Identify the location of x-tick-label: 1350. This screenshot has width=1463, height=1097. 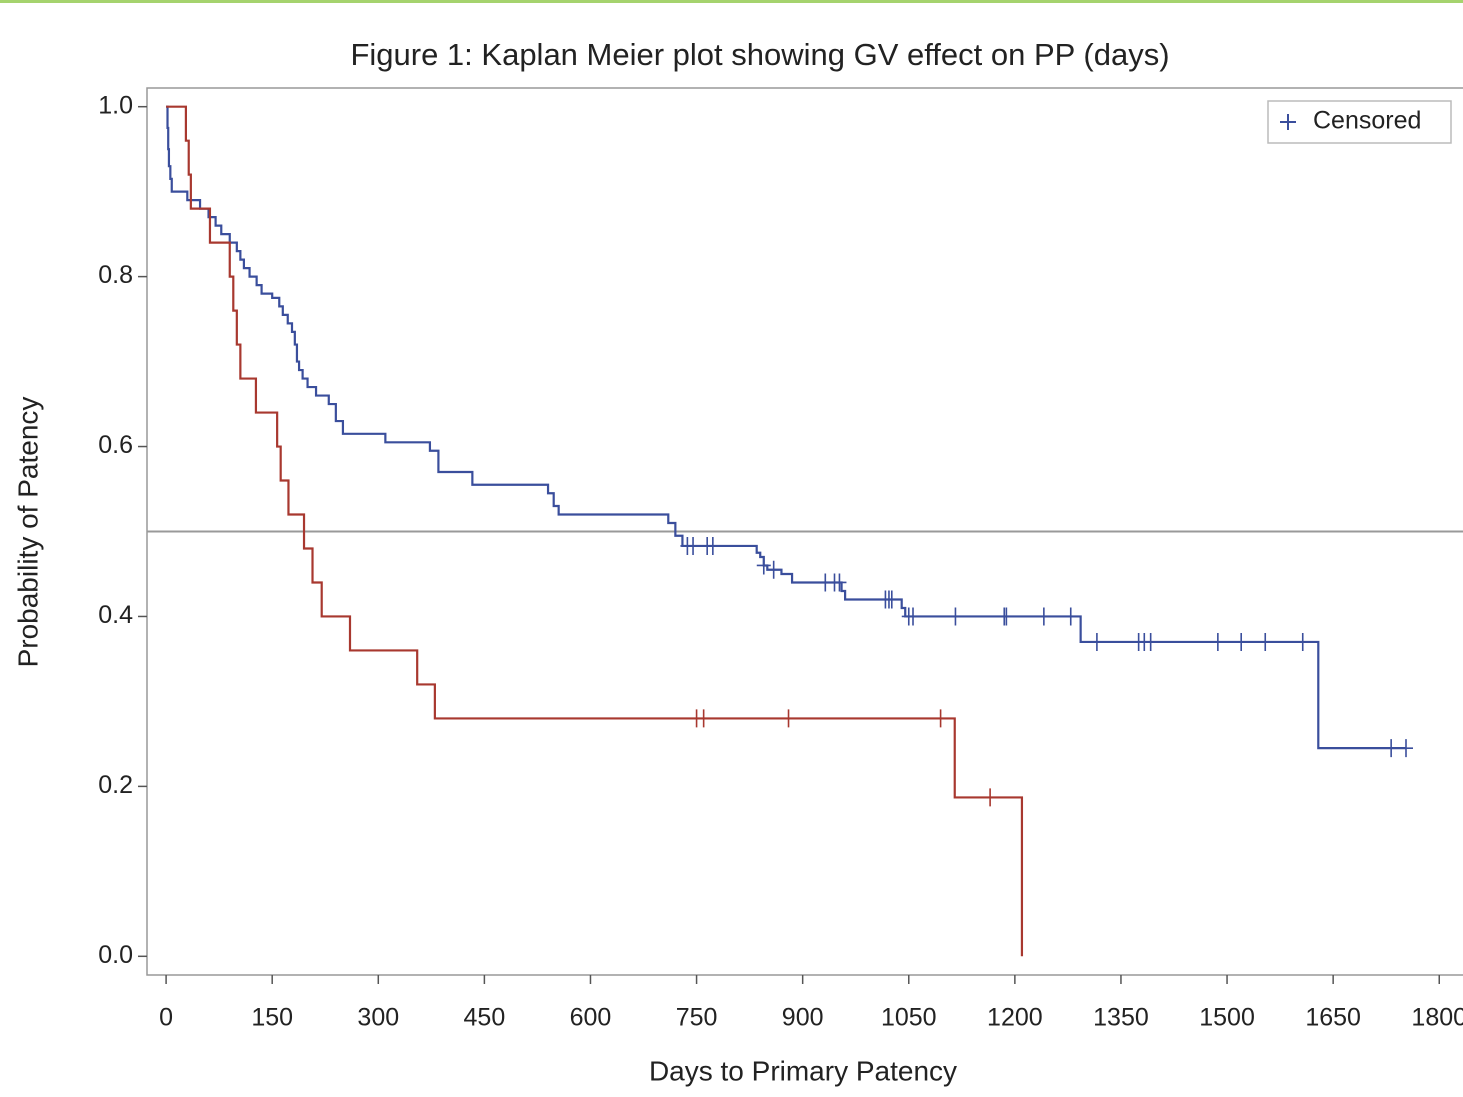
(1121, 1018).